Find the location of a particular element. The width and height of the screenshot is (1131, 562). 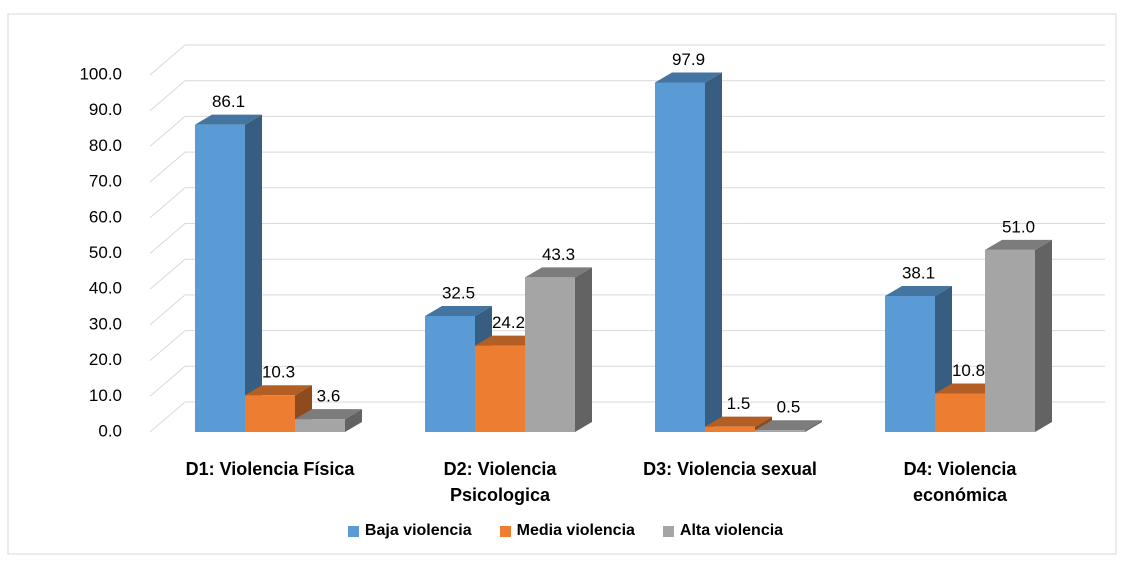

y-tick-label: 100.0 is located at coordinates (100, 73).